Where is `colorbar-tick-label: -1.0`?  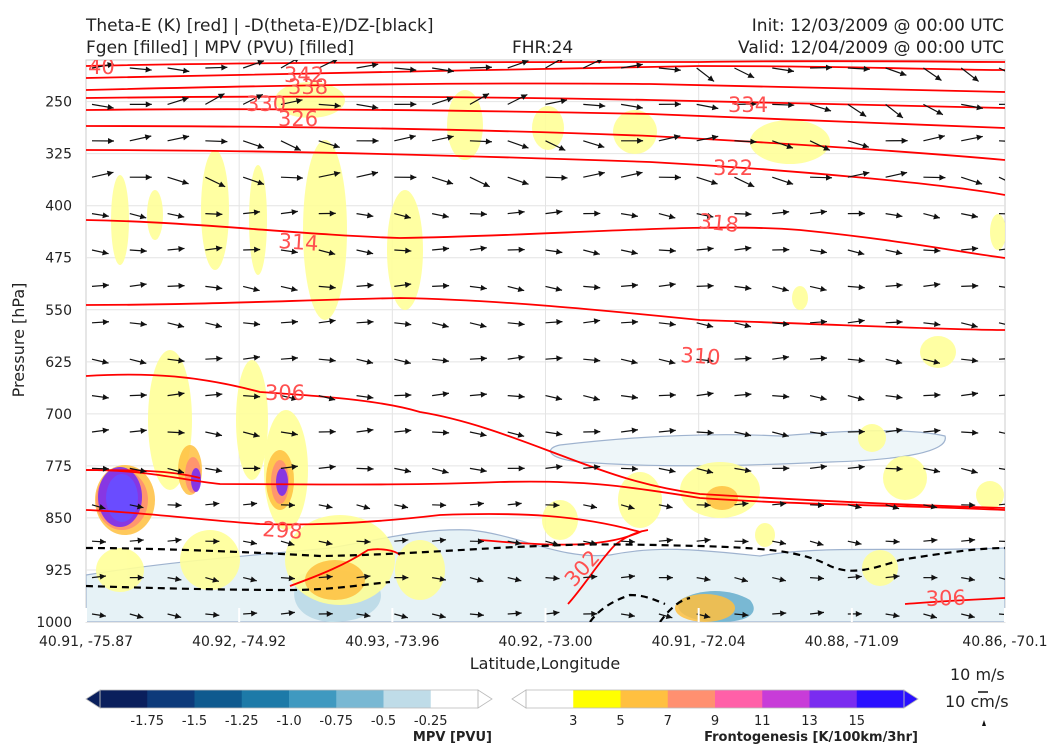 colorbar-tick-label: -1.0 is located at coordinates (288, 721).